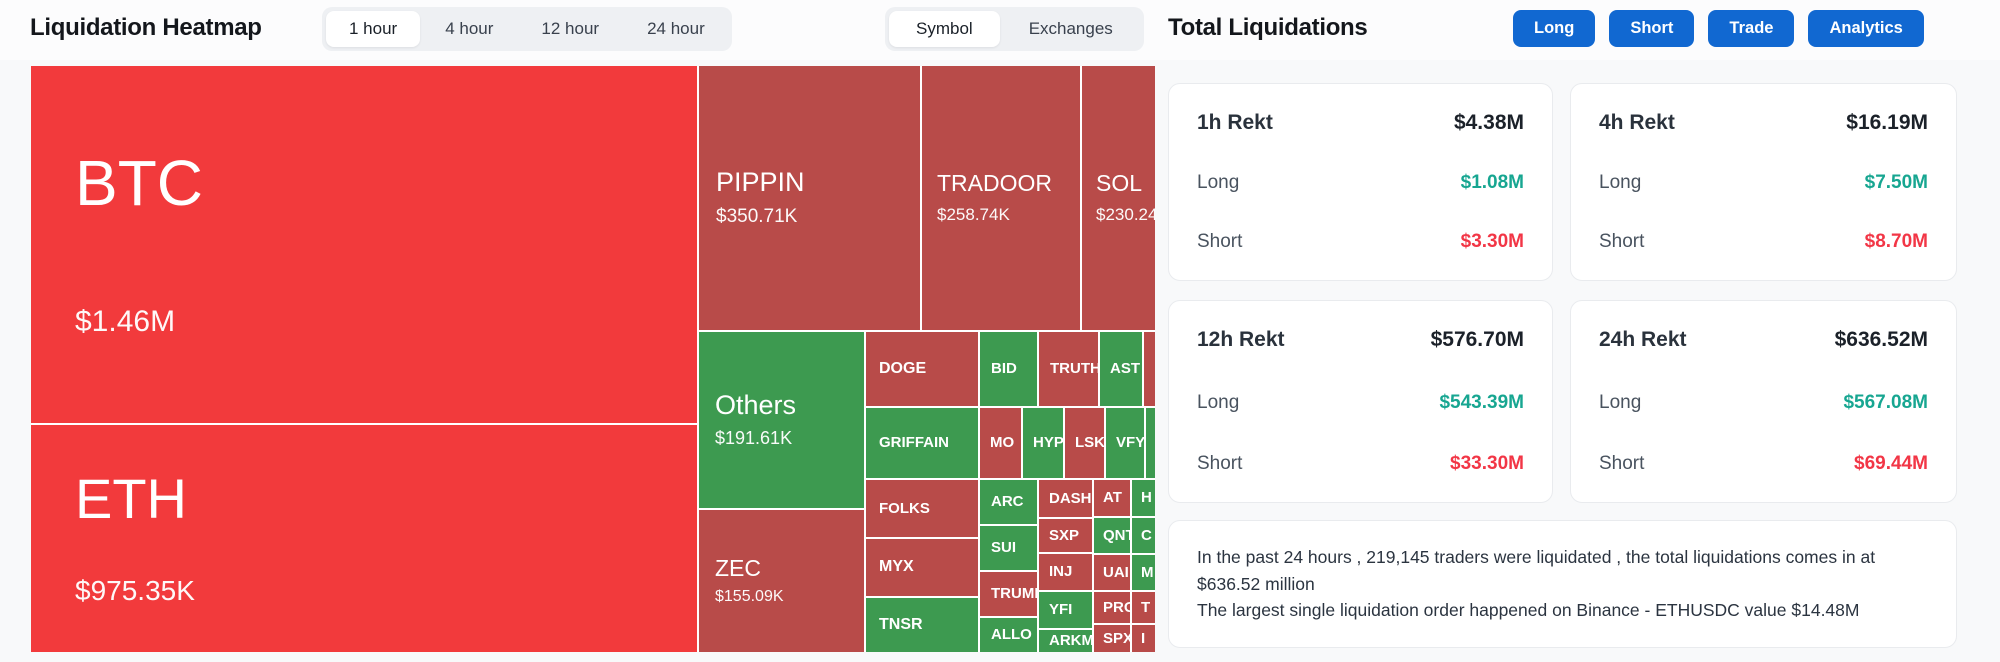 Image resolution: width=2000 pixels, height=662 pixels. What do you see at coordinates (749, 597) in the screenshot?
I see `tile-value: $155.09K` at bounding box center [749, 597].